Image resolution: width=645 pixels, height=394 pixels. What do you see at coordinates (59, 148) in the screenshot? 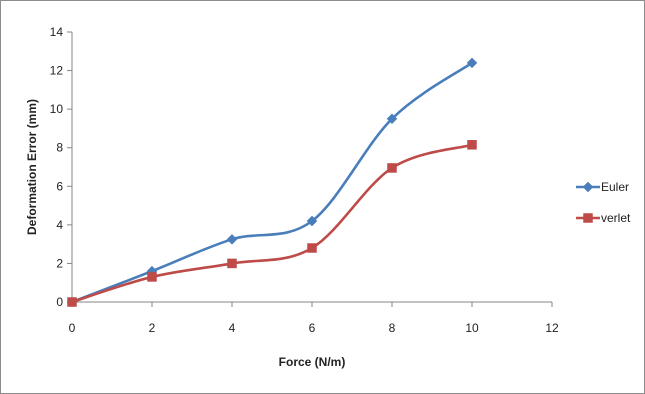
I see `y-tick-label: 8` at bounding box center [59, 148].